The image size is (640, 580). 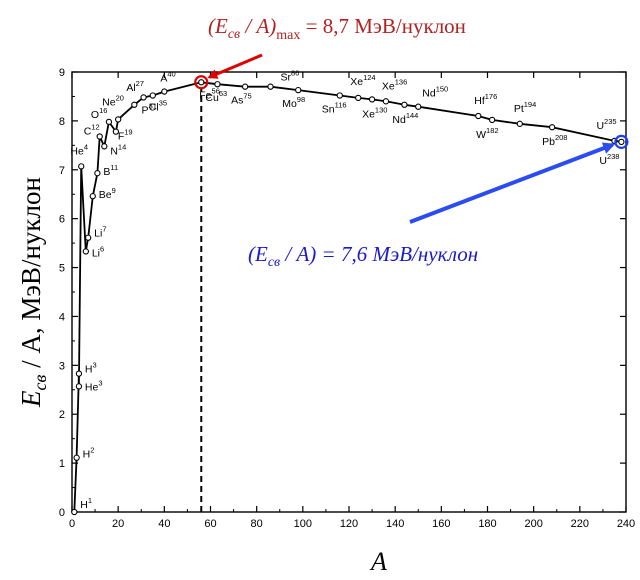 I want to click on point-label-mass: 75, so click(x=247, y=96).